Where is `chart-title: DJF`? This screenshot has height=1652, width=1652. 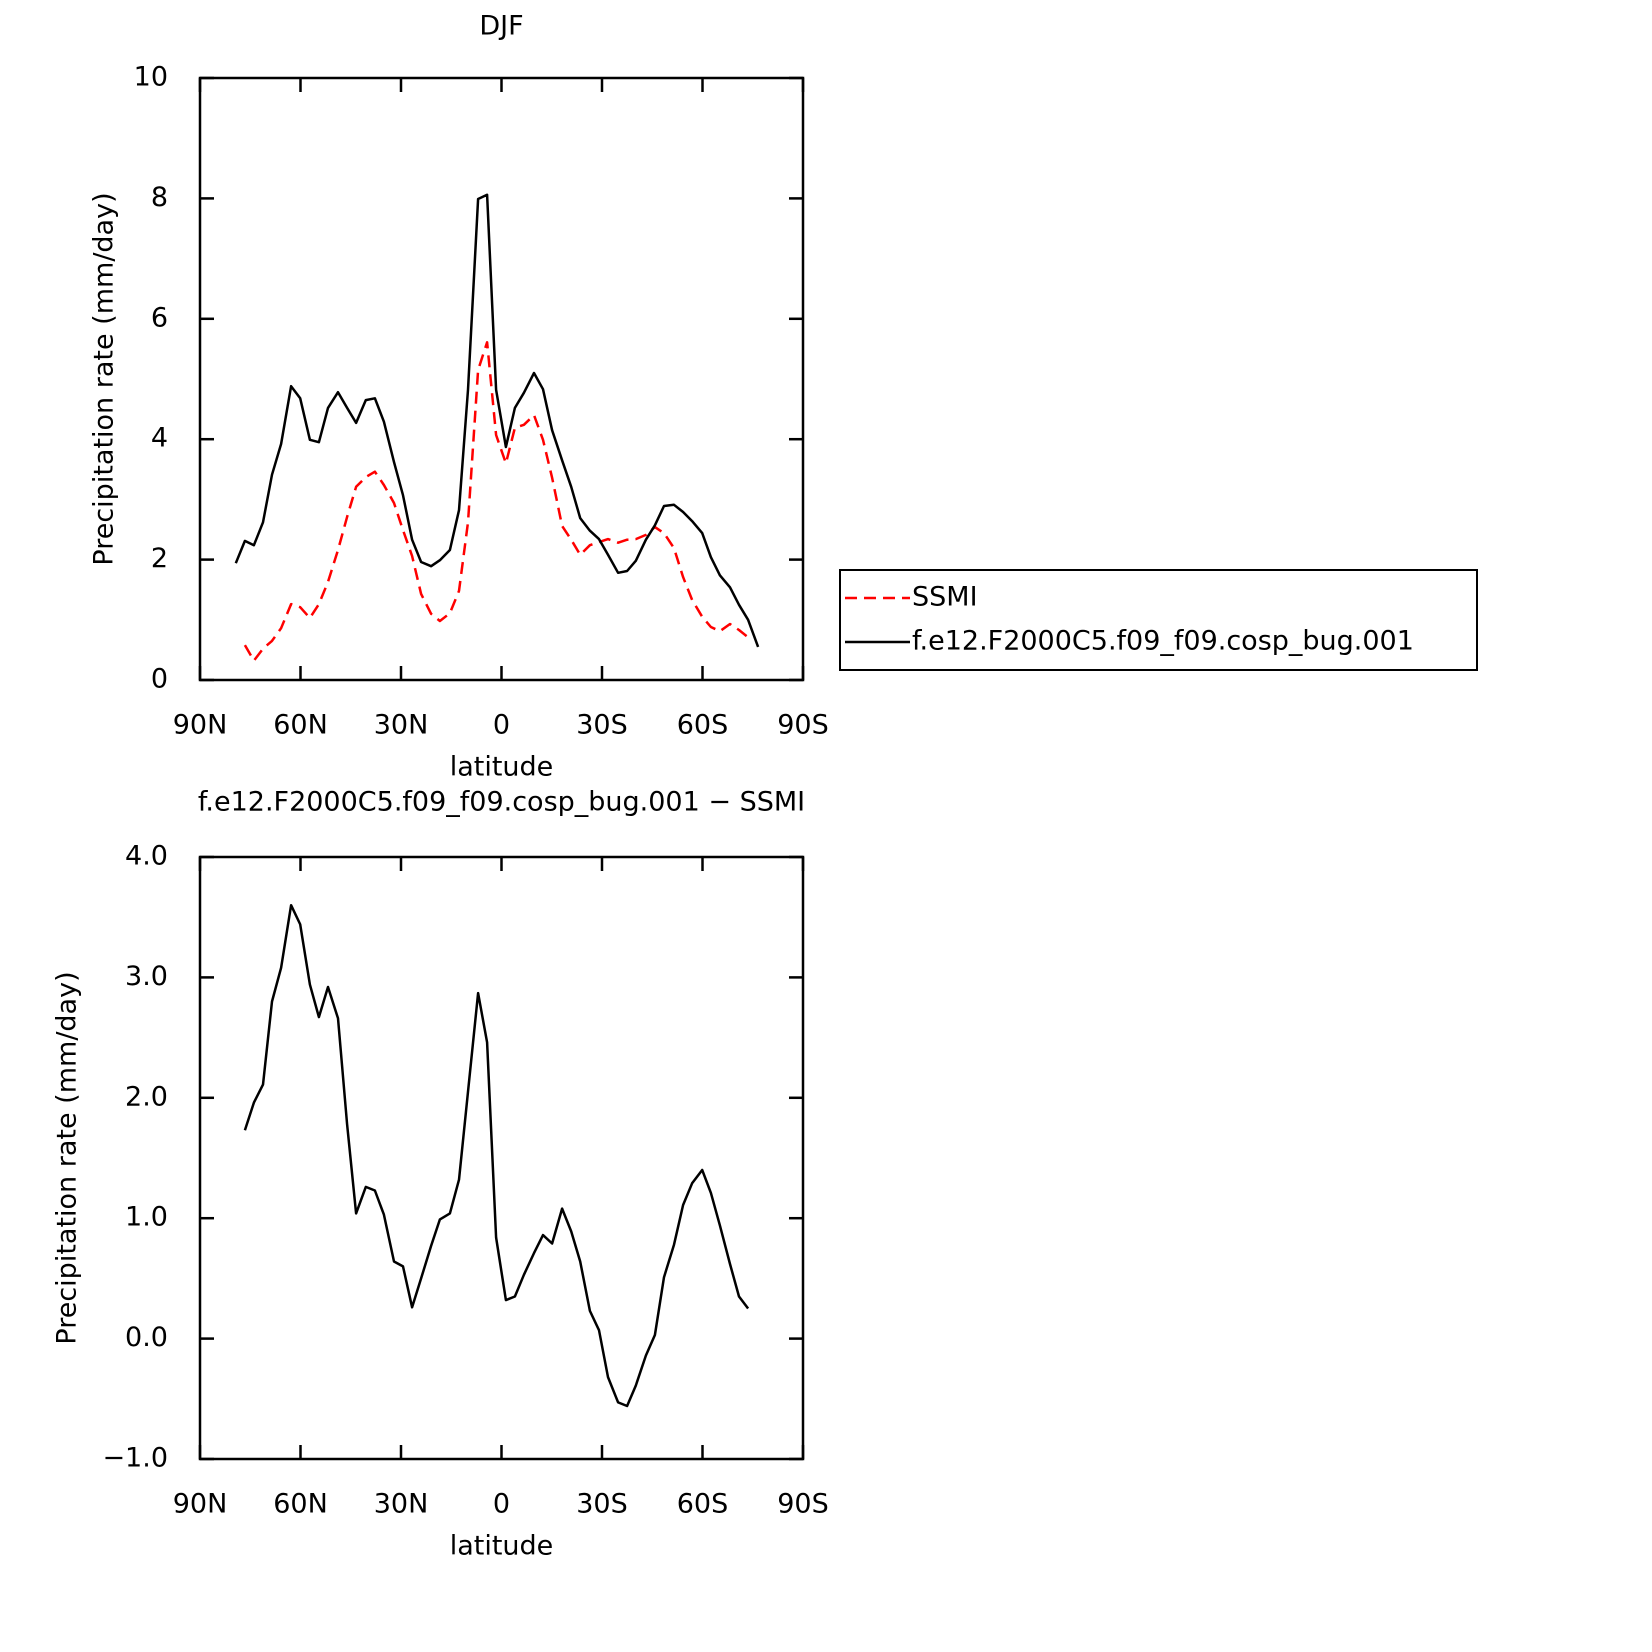 chart-title: DJF is located at coordinates (501, 26).